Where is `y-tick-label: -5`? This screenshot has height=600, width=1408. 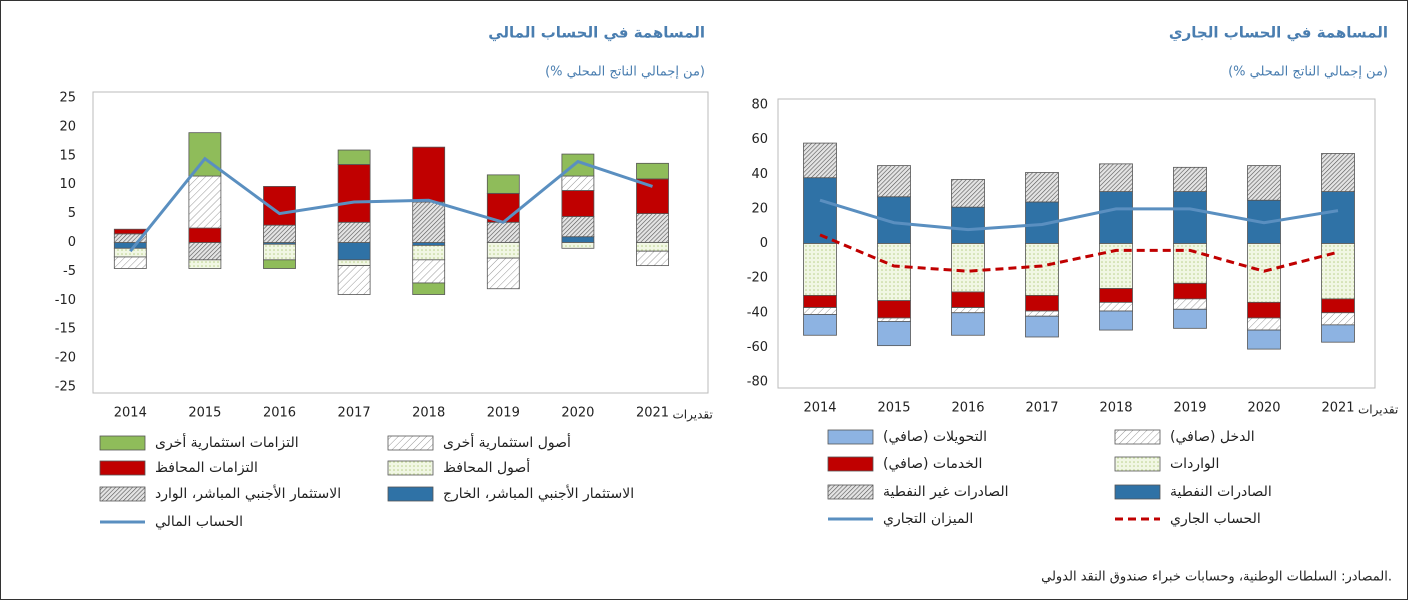 y-tick-label: -5 is located at coordinates (69, 271).